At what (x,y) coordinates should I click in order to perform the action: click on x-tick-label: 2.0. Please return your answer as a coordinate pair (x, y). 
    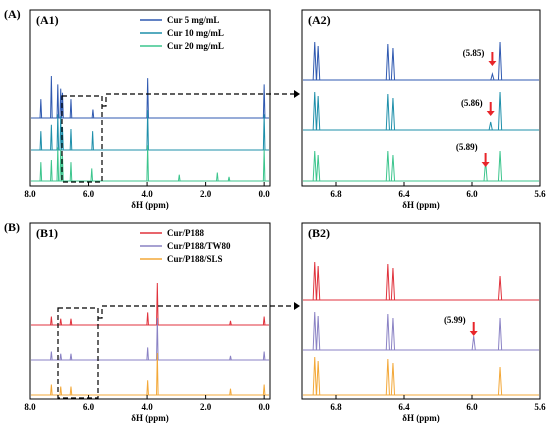
    Looking at the image, I should click on (206, 407).